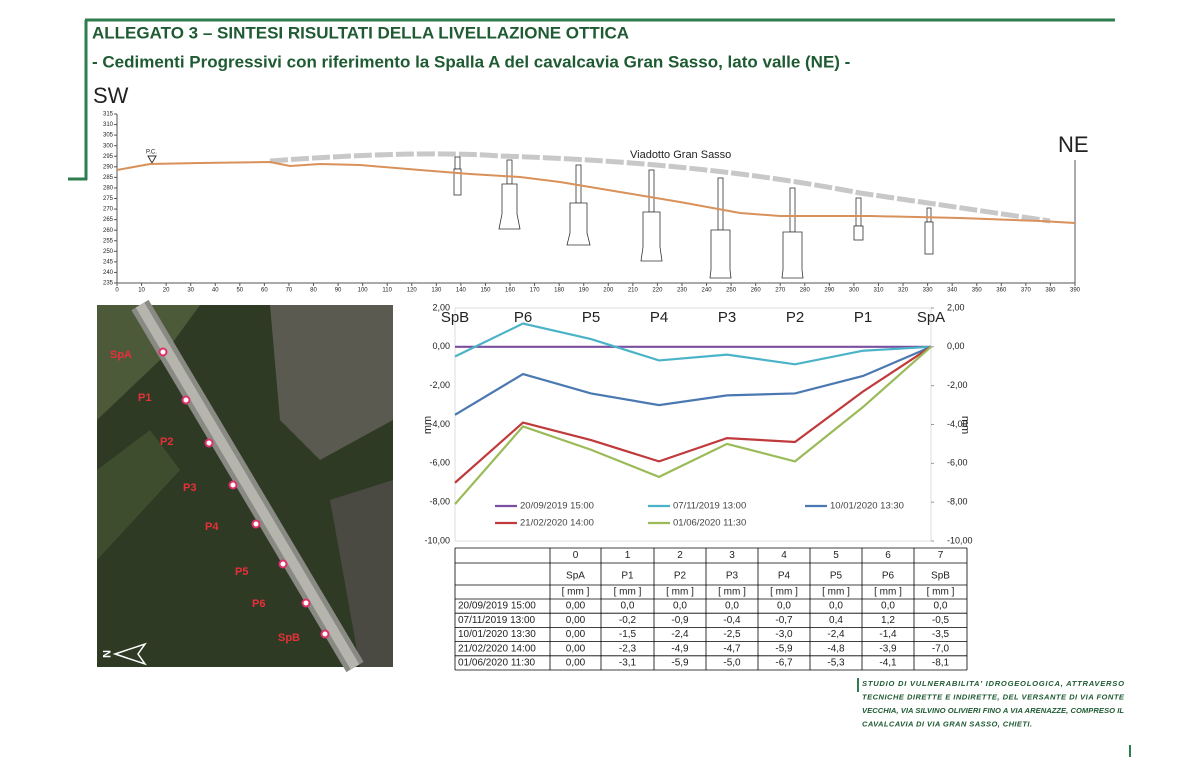 This screenshot has height=757, width=1185. I want to click on table-cell: -0,2, so click(628, 620).